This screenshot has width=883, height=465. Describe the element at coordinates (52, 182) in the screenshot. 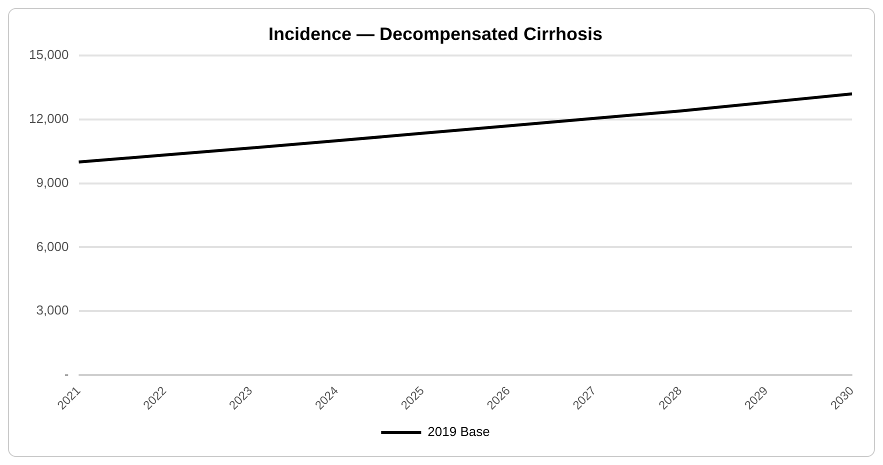

I see `y-tick-label: 9,000` at that location.